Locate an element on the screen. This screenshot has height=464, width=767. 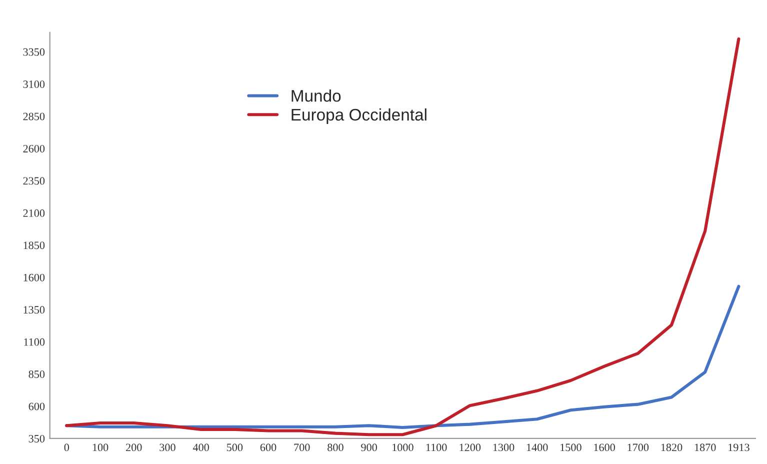
x-tick-label: 1700 is located at coordinates (638, 448).